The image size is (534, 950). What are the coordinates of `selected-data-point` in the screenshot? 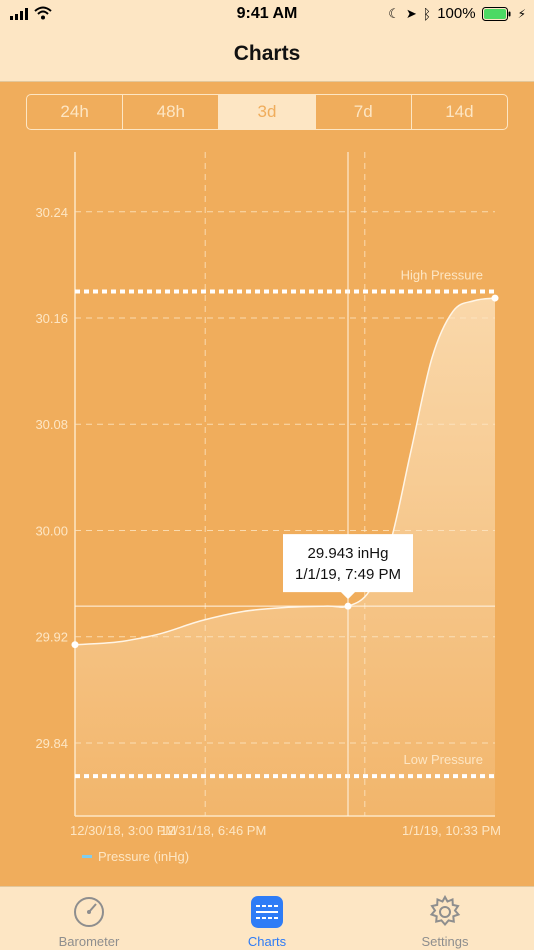 It's located at (348, 606).